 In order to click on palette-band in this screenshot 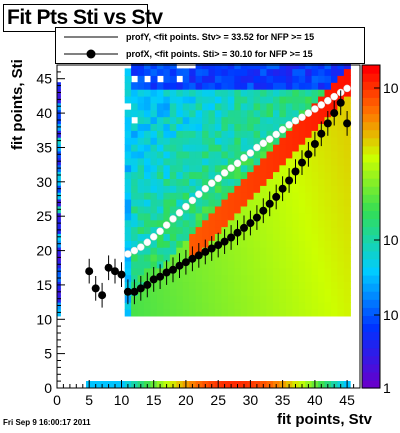, I will do `click(371, 328)`.